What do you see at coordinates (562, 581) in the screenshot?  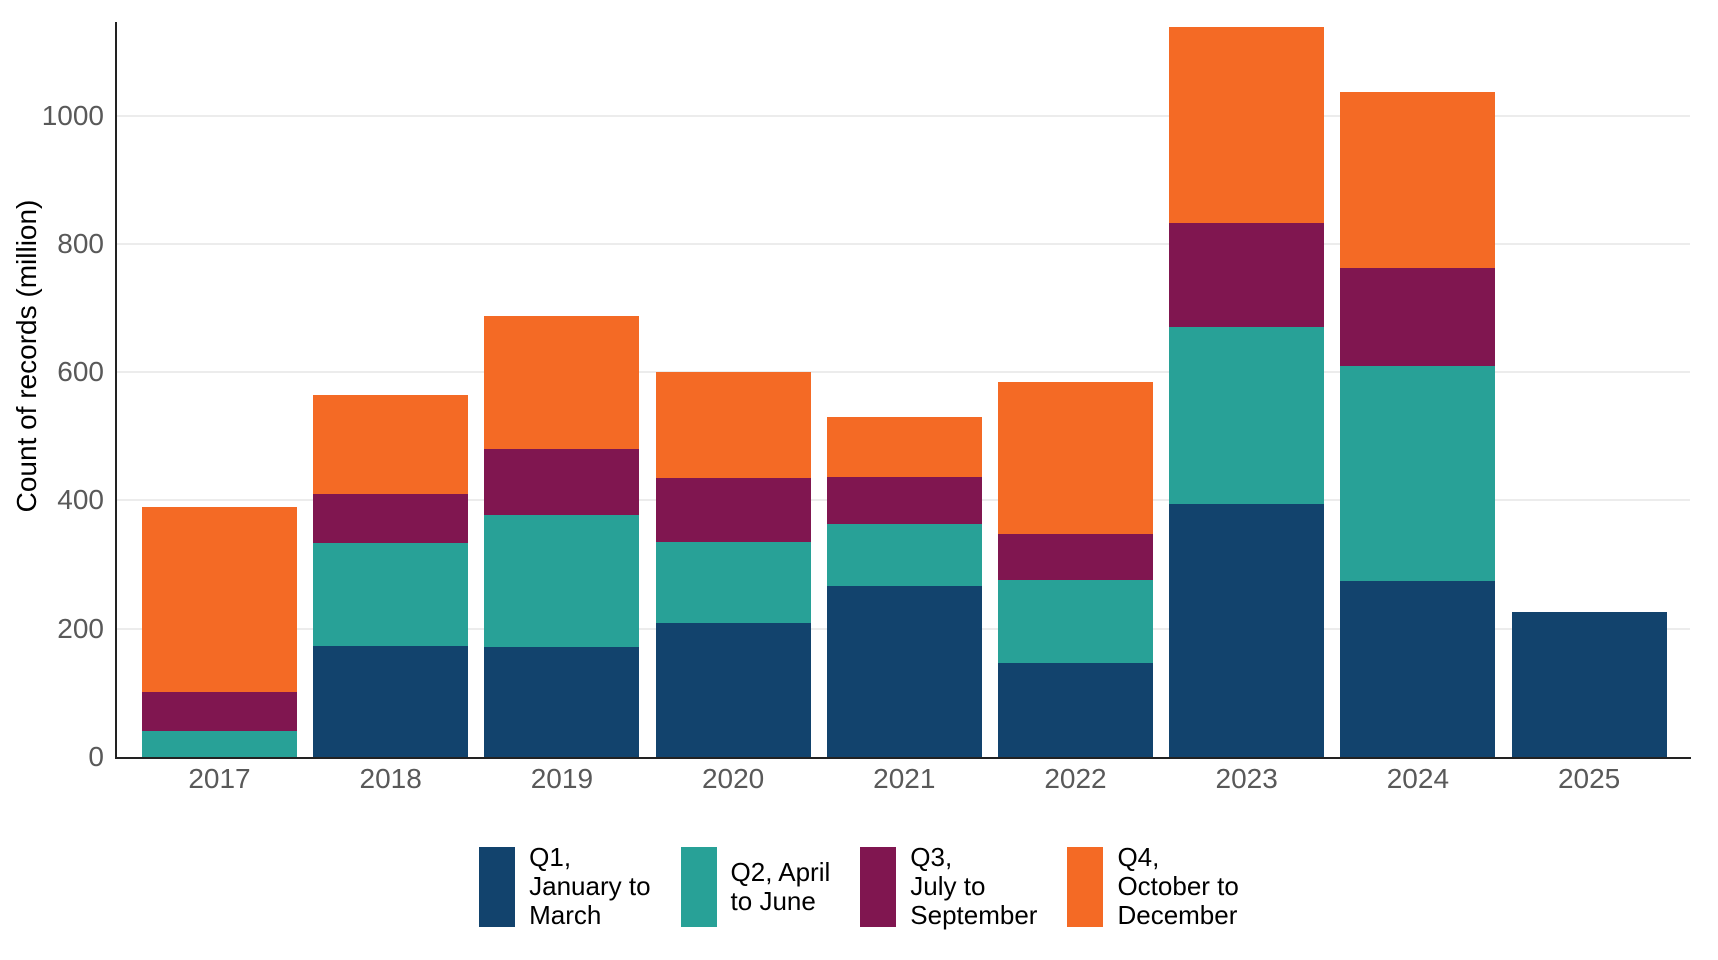 I see `bar-segment-2019-q2` at bounding box center [562, 581].